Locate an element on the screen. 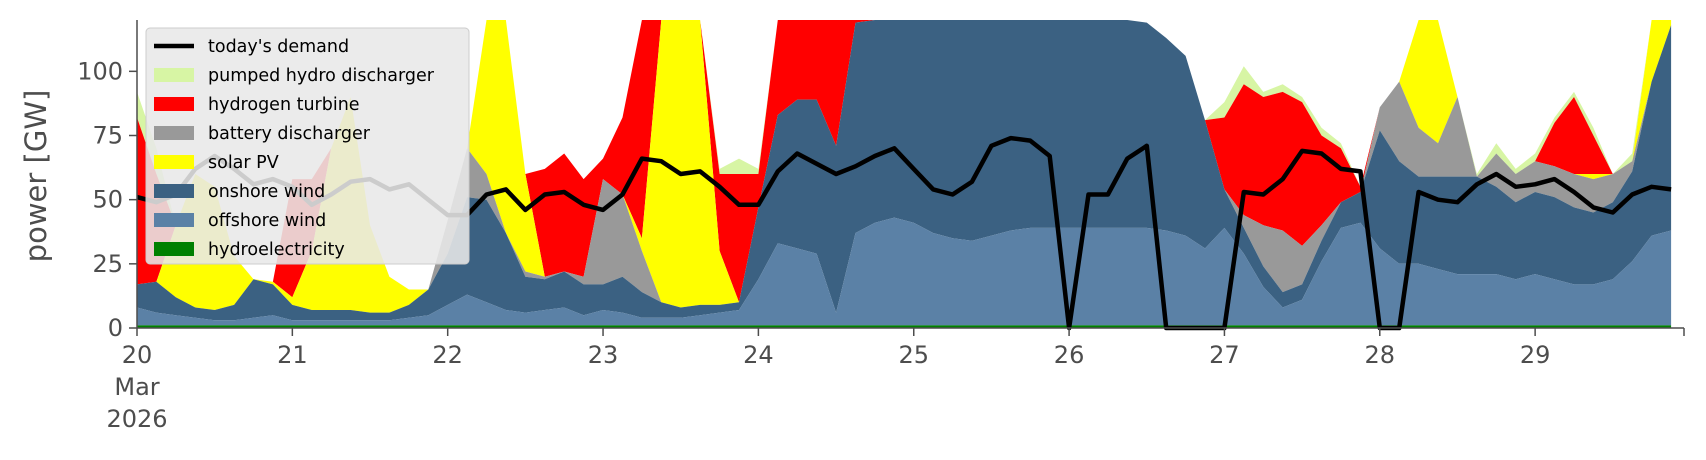 This screenshot has height=460, width=1706. x-tick-label: 29 is located at coordinates (1535, 355).